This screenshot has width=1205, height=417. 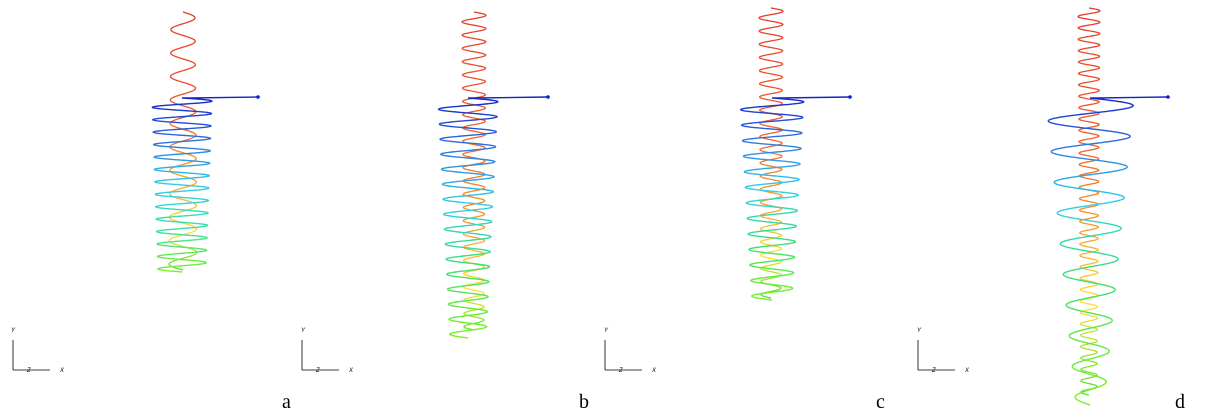 What do you see at coordinates (630, 351) in the screenshot?
I see `axis-triad-c: Y Z X` at bounding box center [630, 351].